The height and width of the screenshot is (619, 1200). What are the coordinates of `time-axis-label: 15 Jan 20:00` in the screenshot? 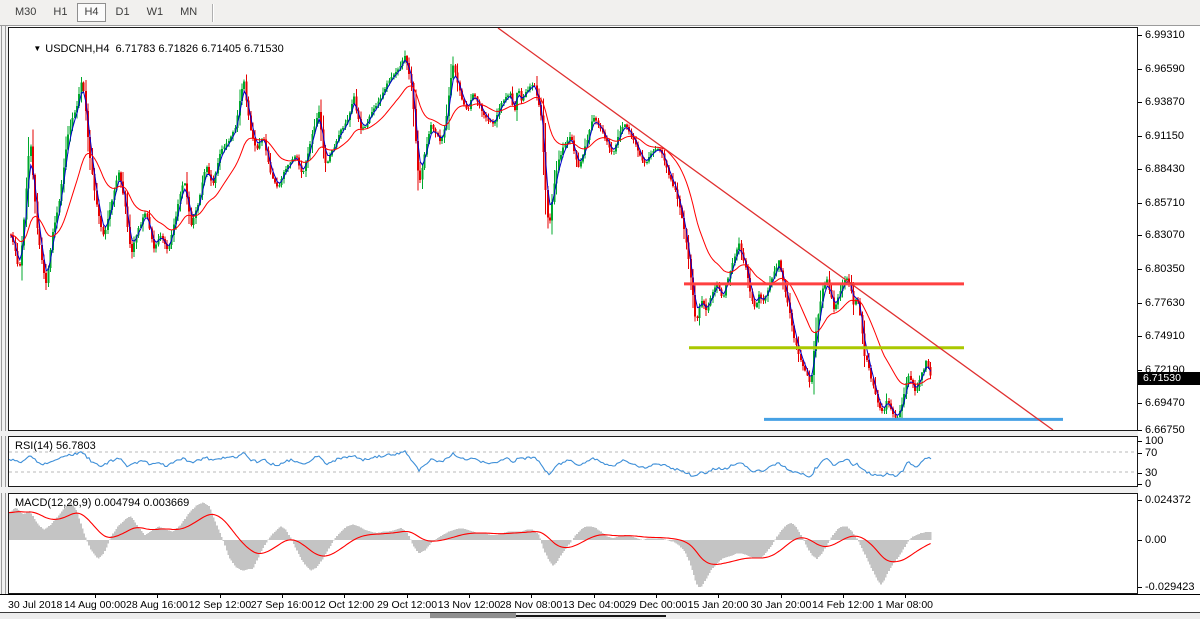 It's located at (718, 605).